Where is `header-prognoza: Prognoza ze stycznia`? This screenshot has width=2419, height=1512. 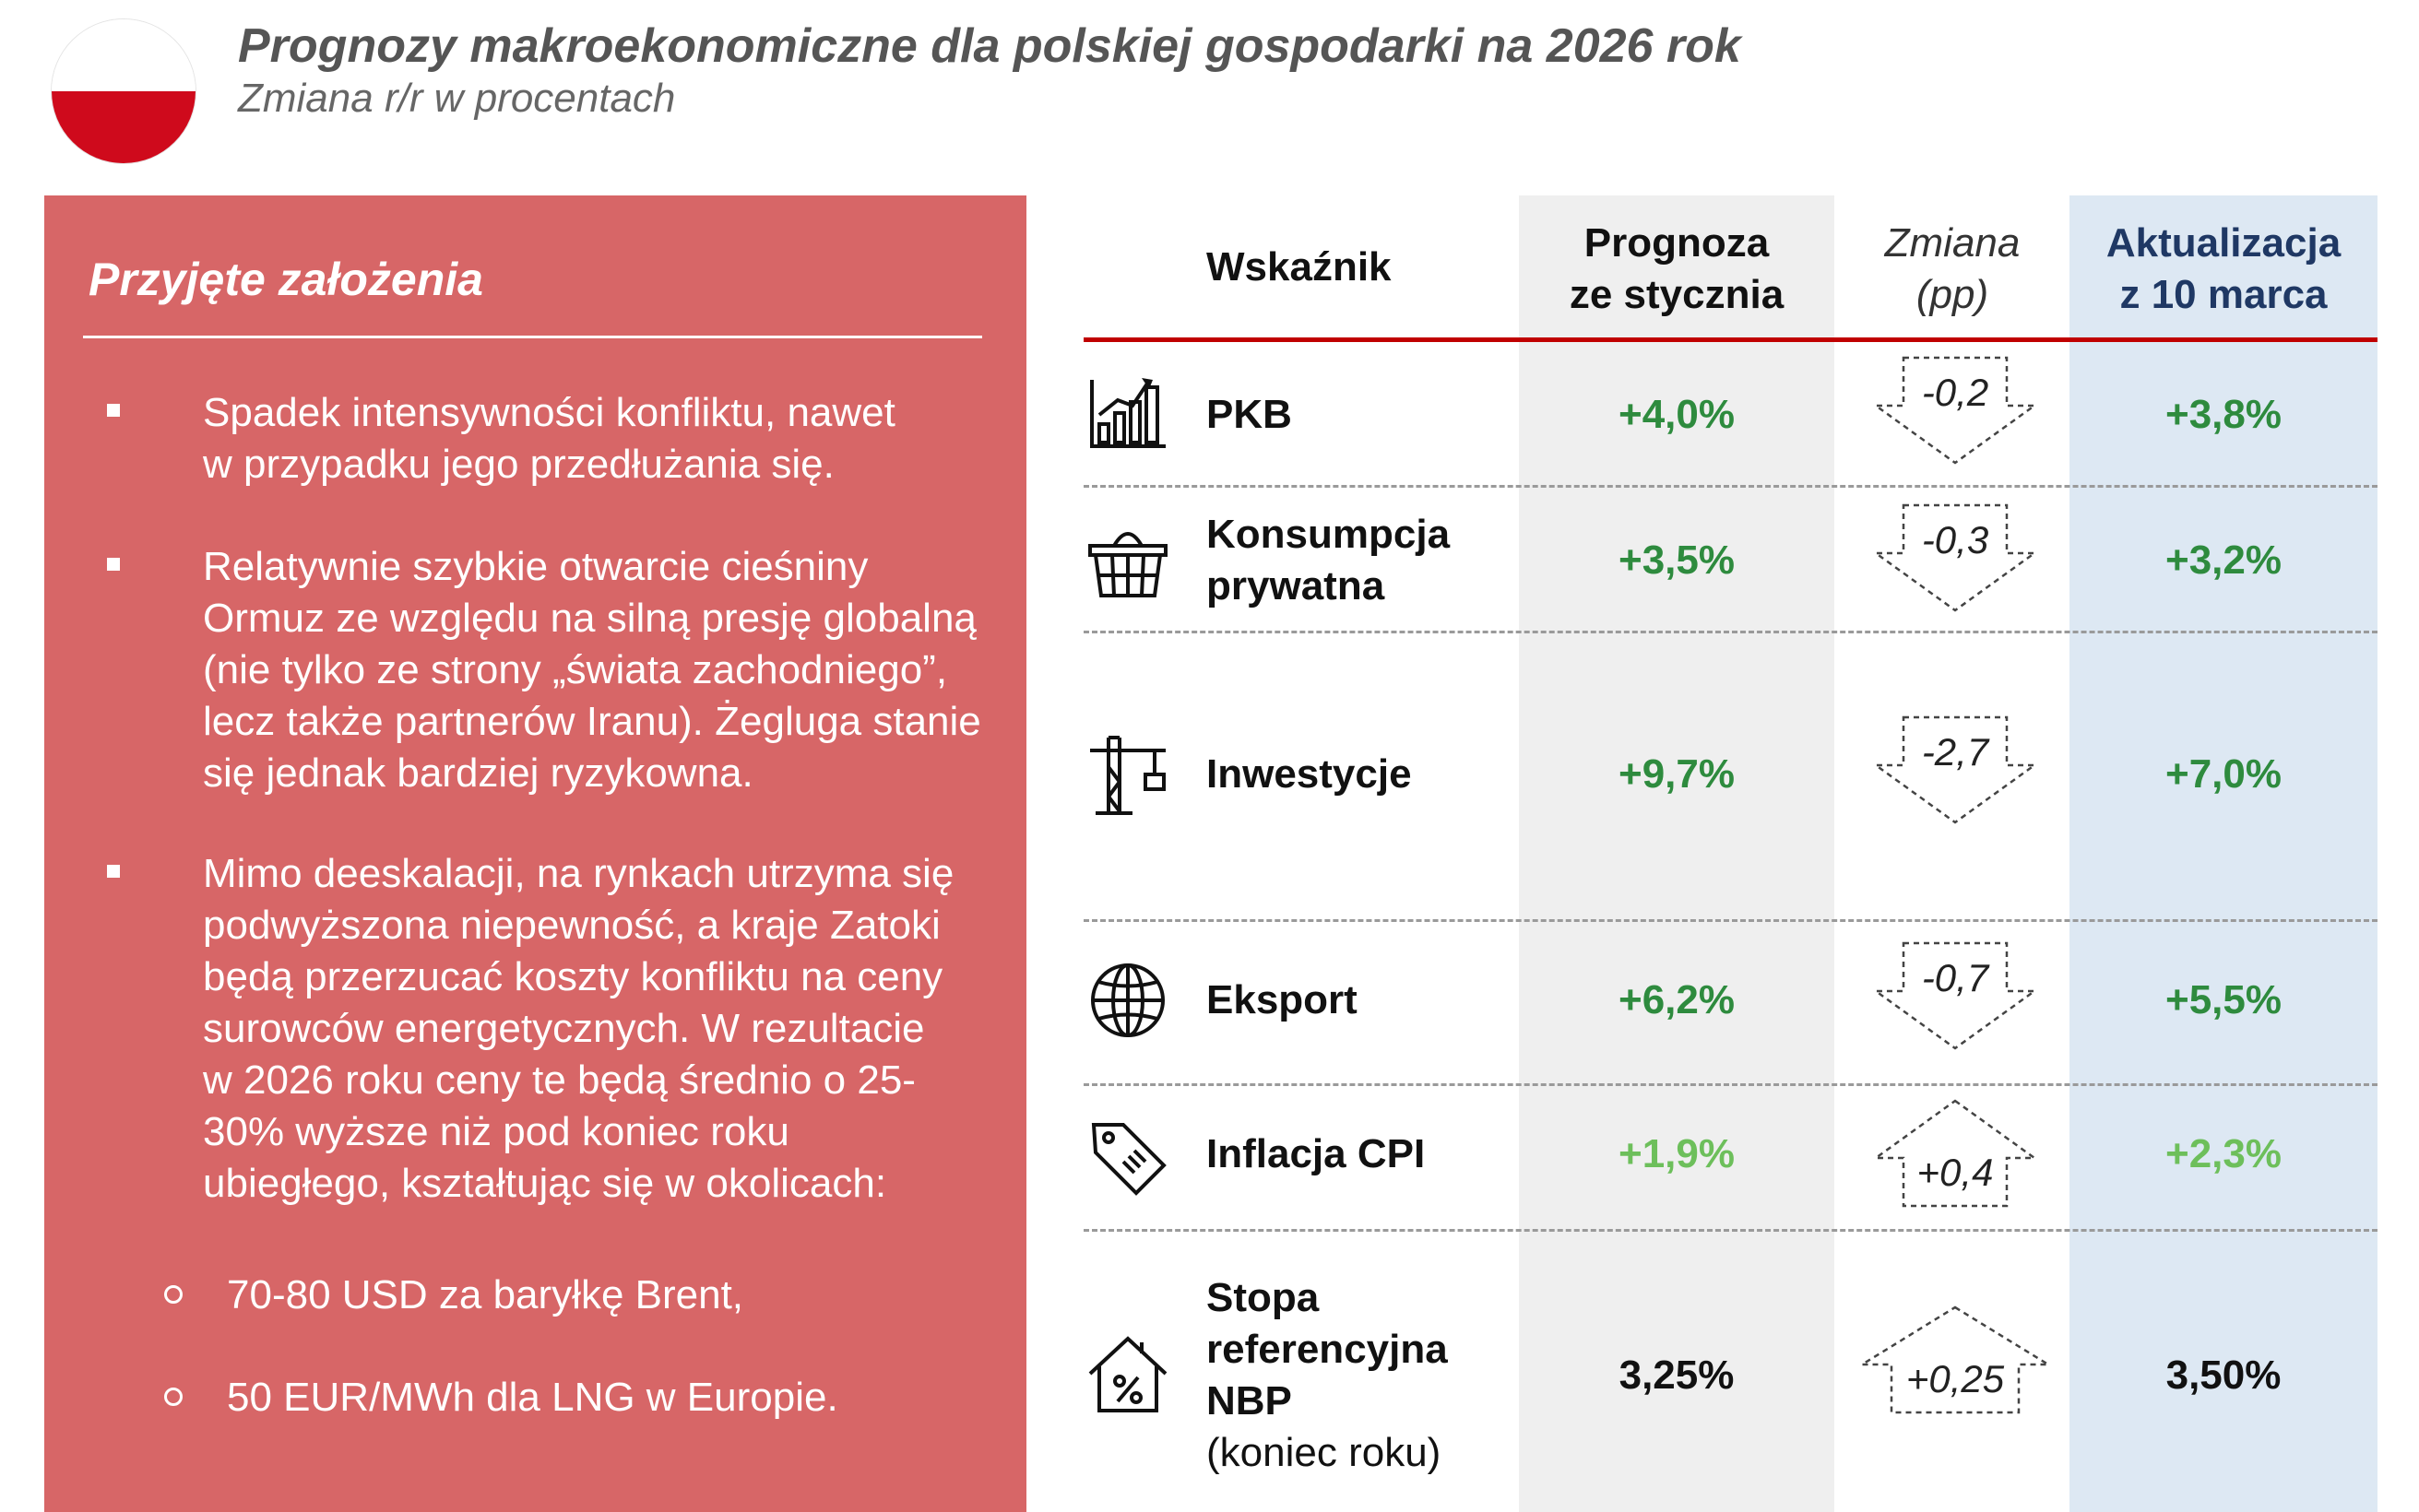
header-prognoza: Prognoza ze stycznia is located at coordinates (1677, 268).